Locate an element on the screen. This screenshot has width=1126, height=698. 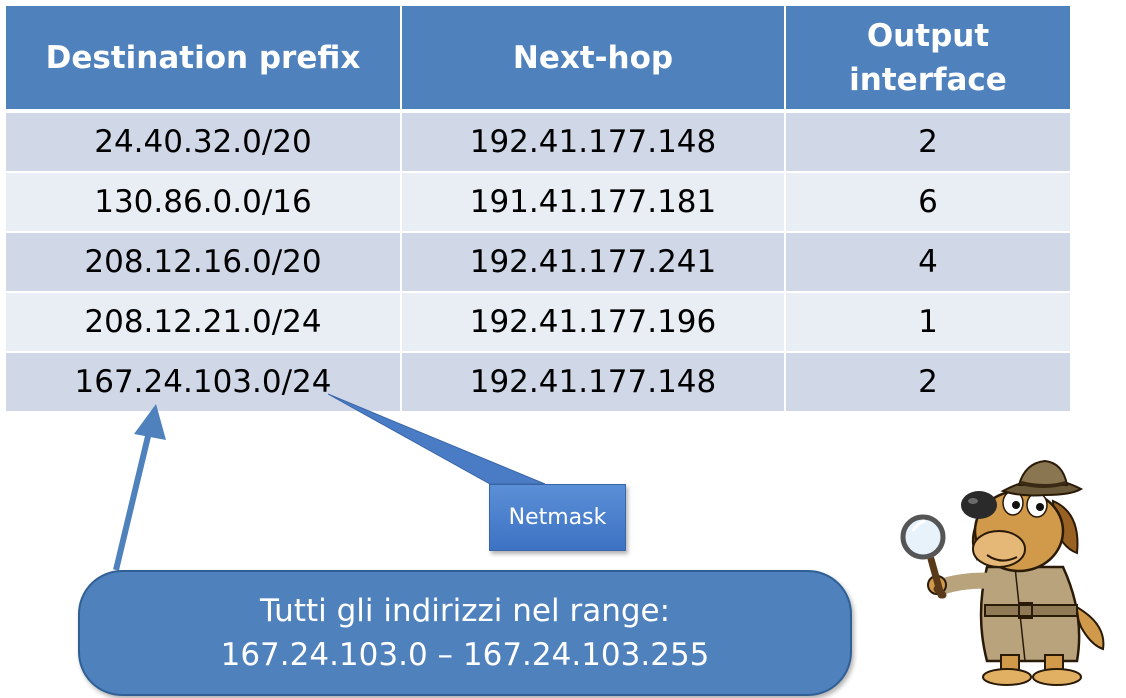
table-row: 24.40.32.0/20 192.41.177.148 2 is located at coordinates (538, 143).